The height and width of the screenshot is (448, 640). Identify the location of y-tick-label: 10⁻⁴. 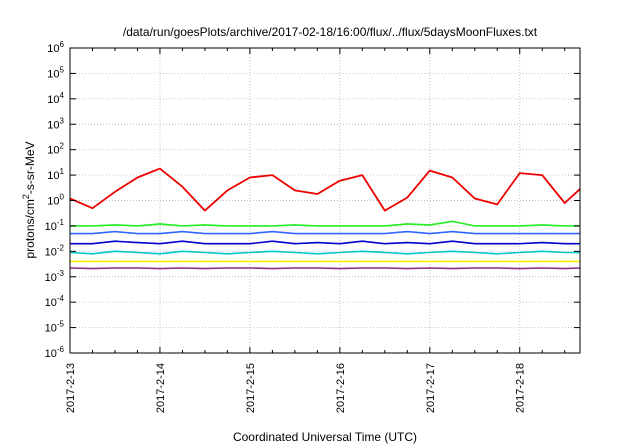
(55, 301).